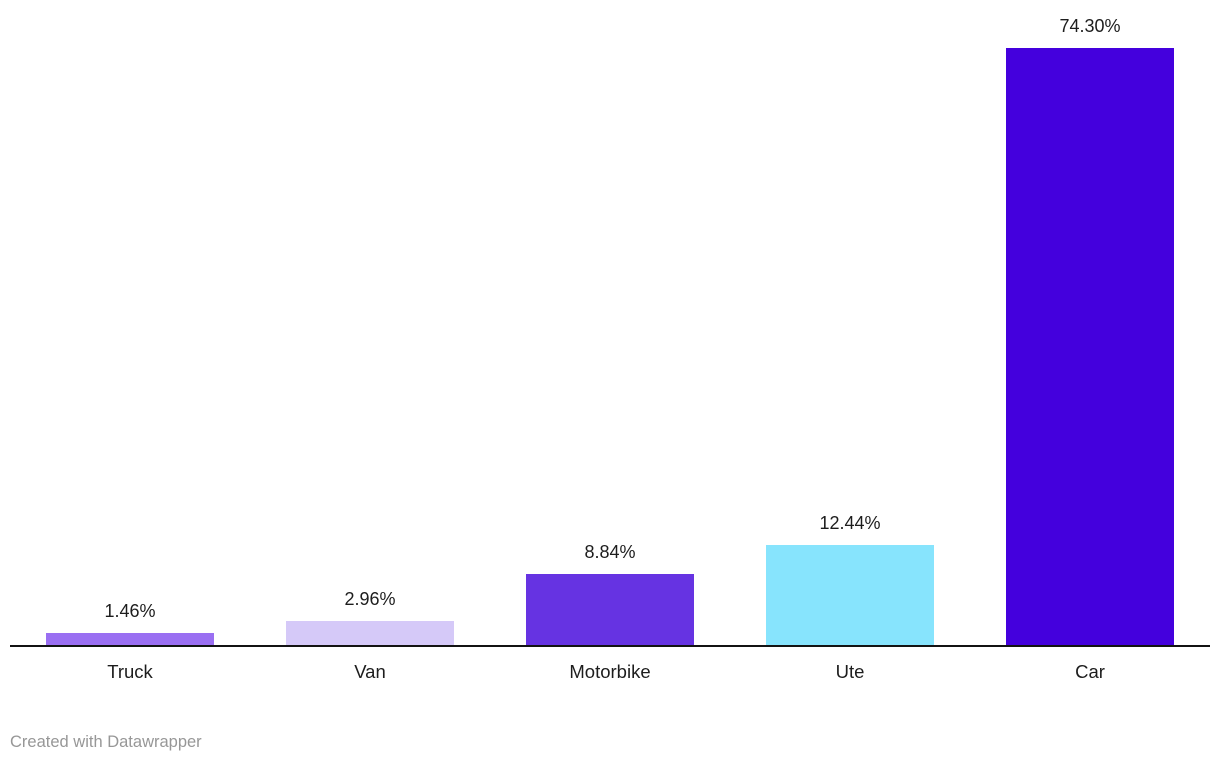 The height and width of the screenshot is (768, 1220). I want to click on bar-car, so click(1090, 346).